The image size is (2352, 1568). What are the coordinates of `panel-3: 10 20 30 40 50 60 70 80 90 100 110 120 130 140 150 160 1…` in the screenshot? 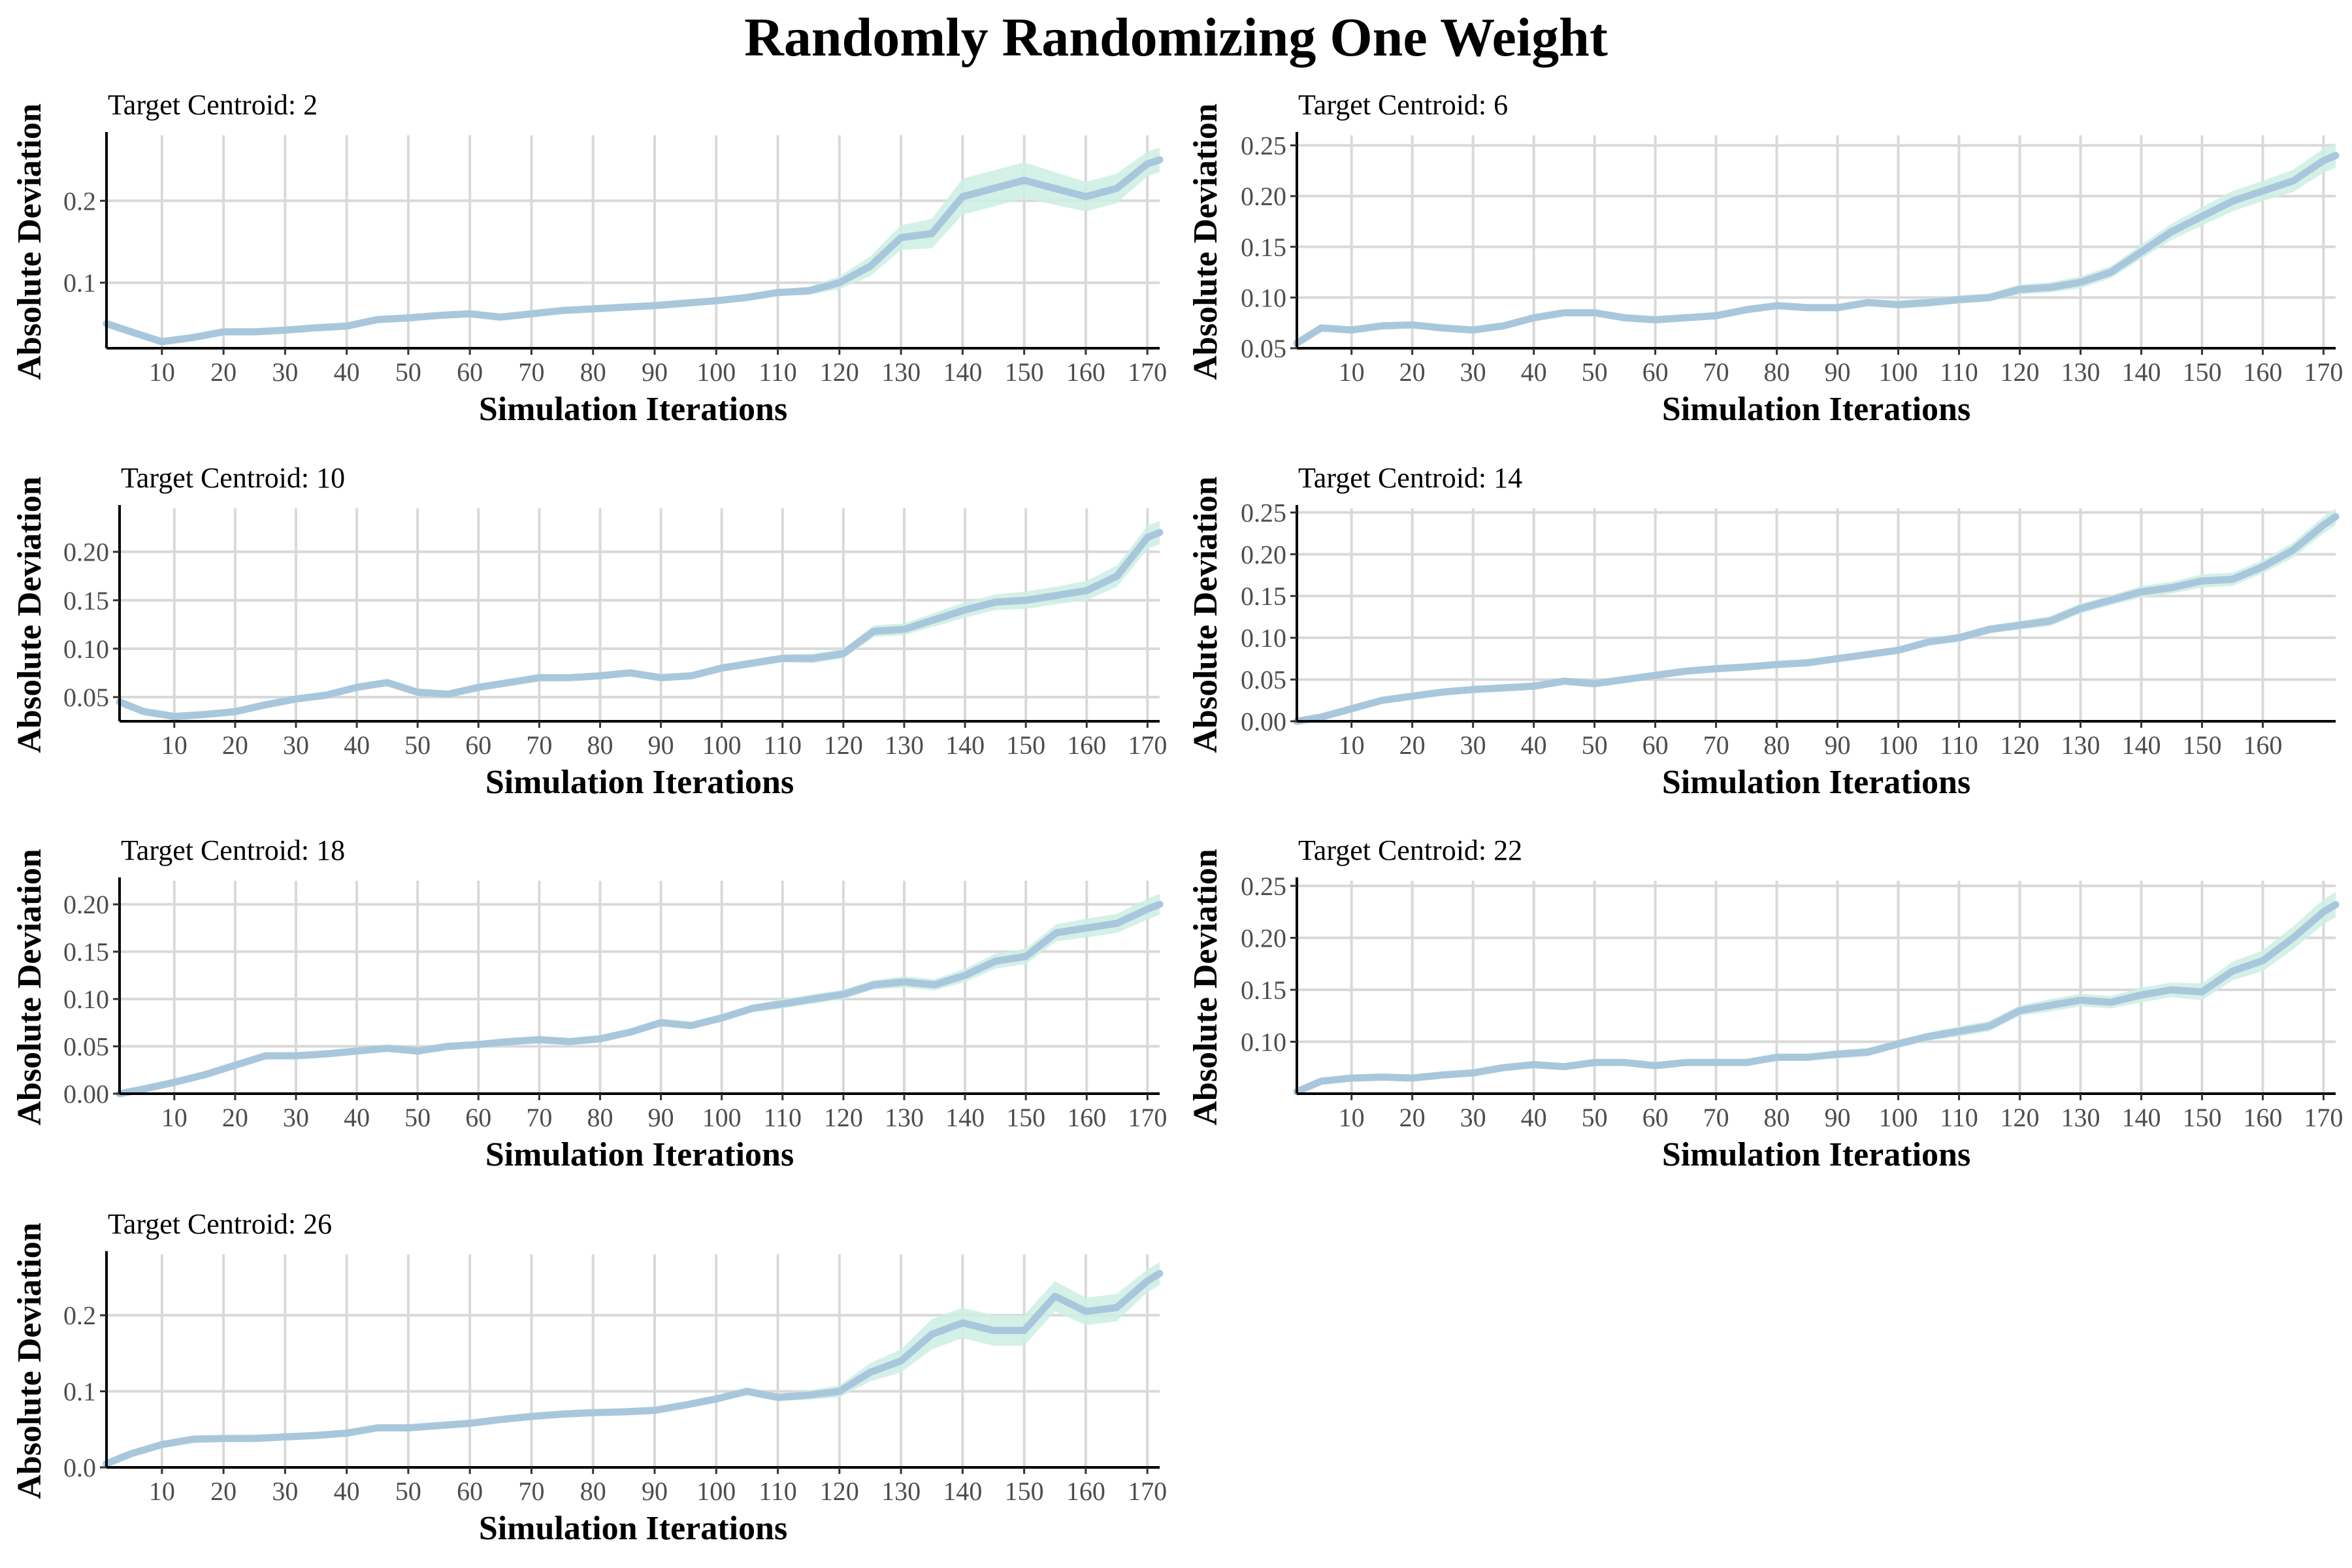 It's located at (589, 631).